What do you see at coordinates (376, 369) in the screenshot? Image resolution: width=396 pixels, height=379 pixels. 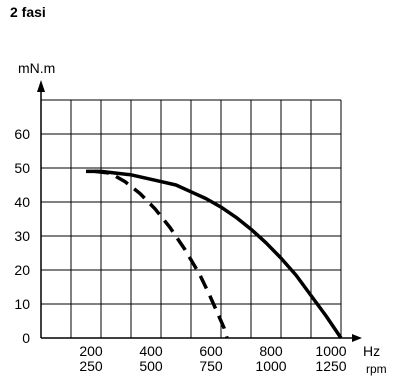 I see `x-axis-unit-rpm: rpm` at bounding box center [376, 369].